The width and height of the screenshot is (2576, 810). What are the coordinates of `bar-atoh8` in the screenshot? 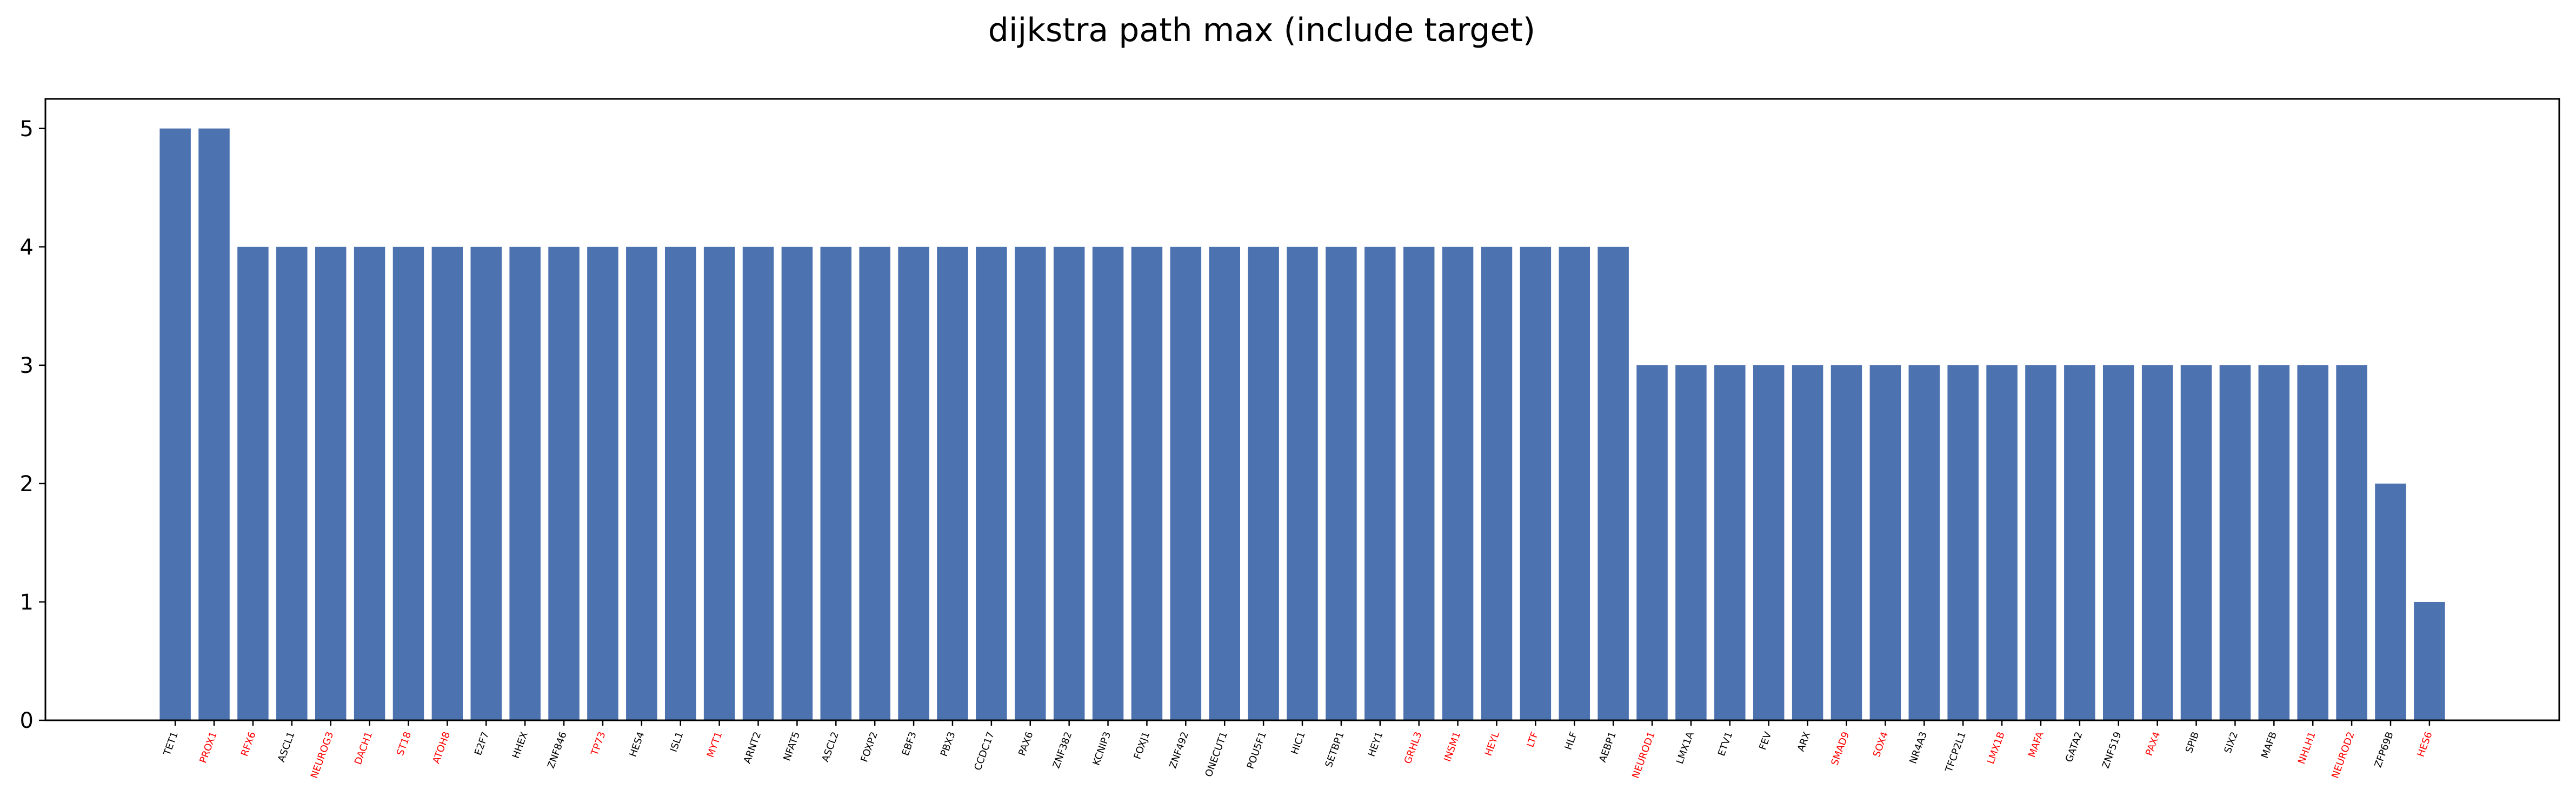 It's located at (447, 483).